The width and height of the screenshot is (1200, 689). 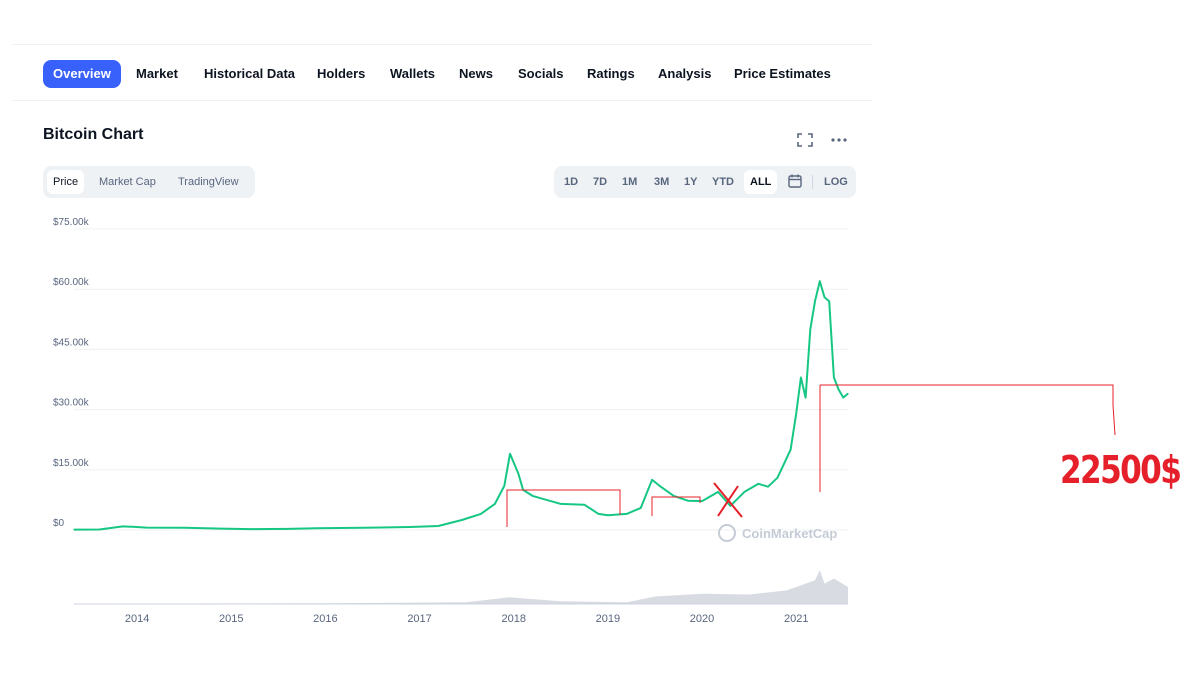 What do you see at coordinates (728, 501) in the screenshot?
I see `annotation-cross-stroke` at bounding box center [728, 501].